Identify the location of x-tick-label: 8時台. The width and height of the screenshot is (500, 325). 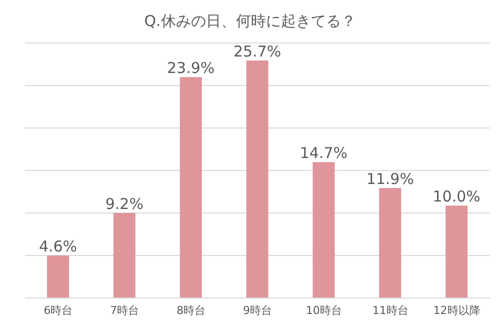
(191, 310).